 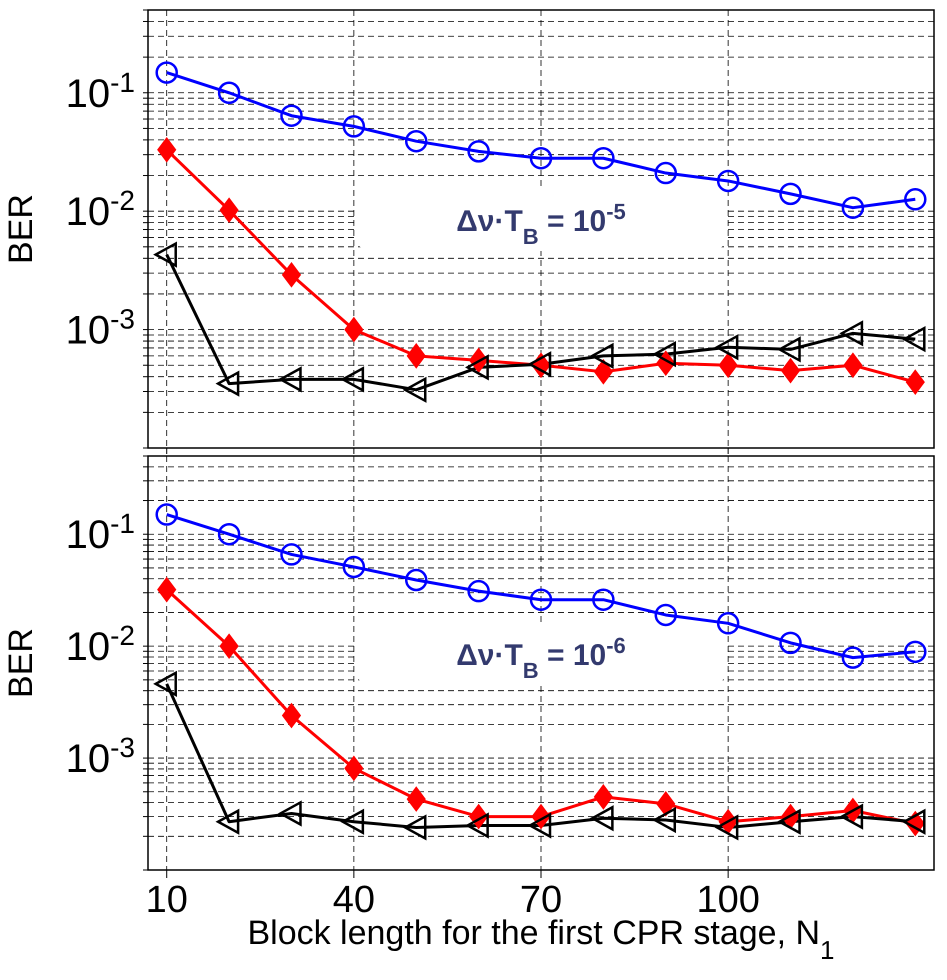 What do you see at coordinates (541, 657) in the screenshot?
I see `annotation: Δν·T$_{B}$ = 10$^{-6}$` at bounding box center [541, 657].